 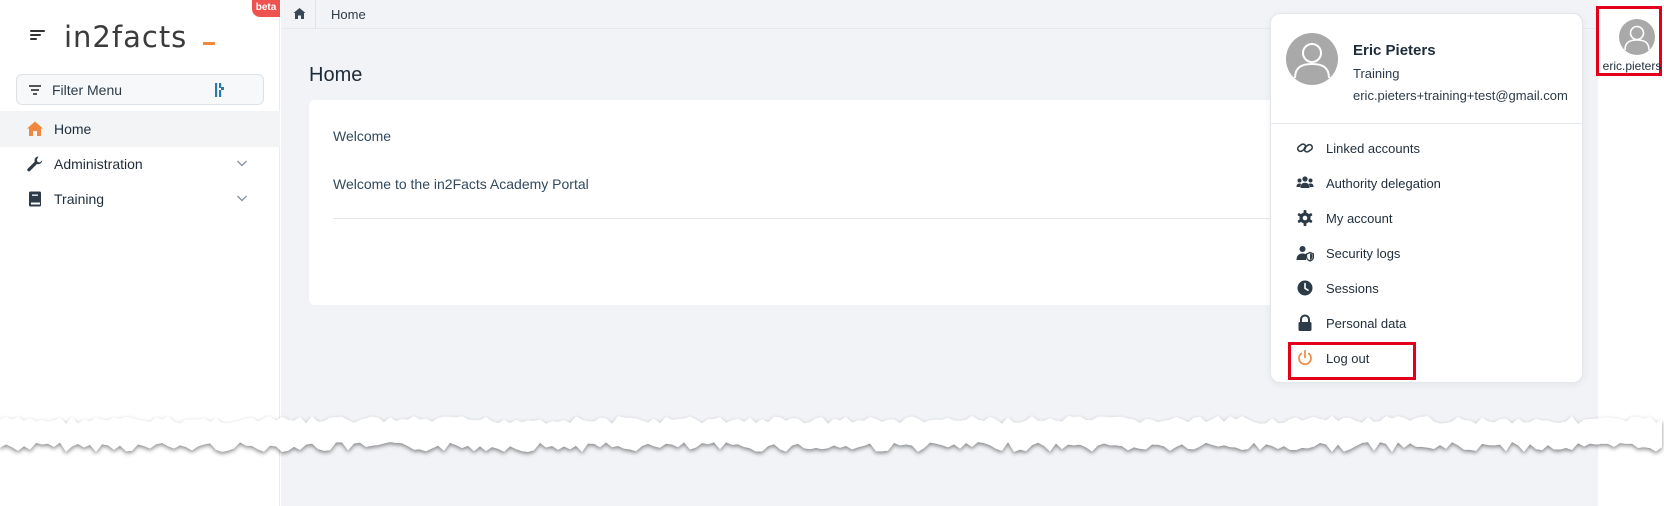 What do you see at coordinates (1426, 323) in the screenshot?
I see `menu-item-personal-data: Personal data` at bounding box center [1426, 323].